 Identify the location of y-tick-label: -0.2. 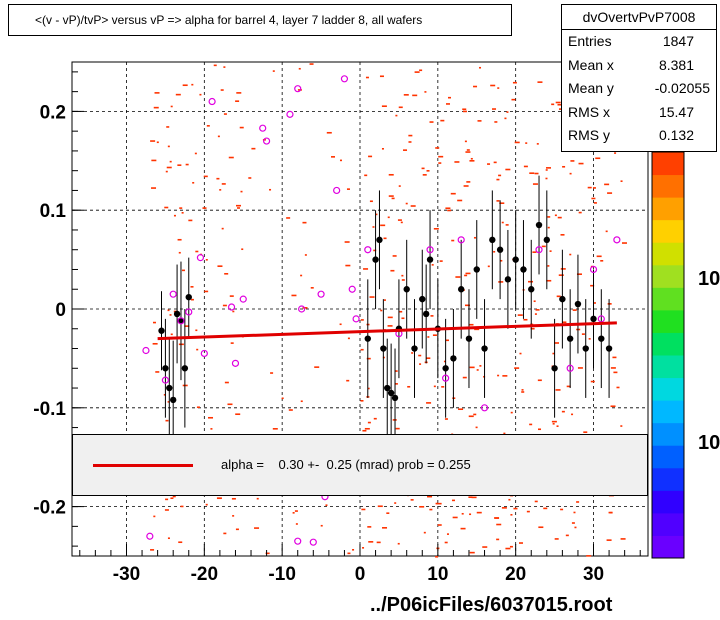
(49, 508).